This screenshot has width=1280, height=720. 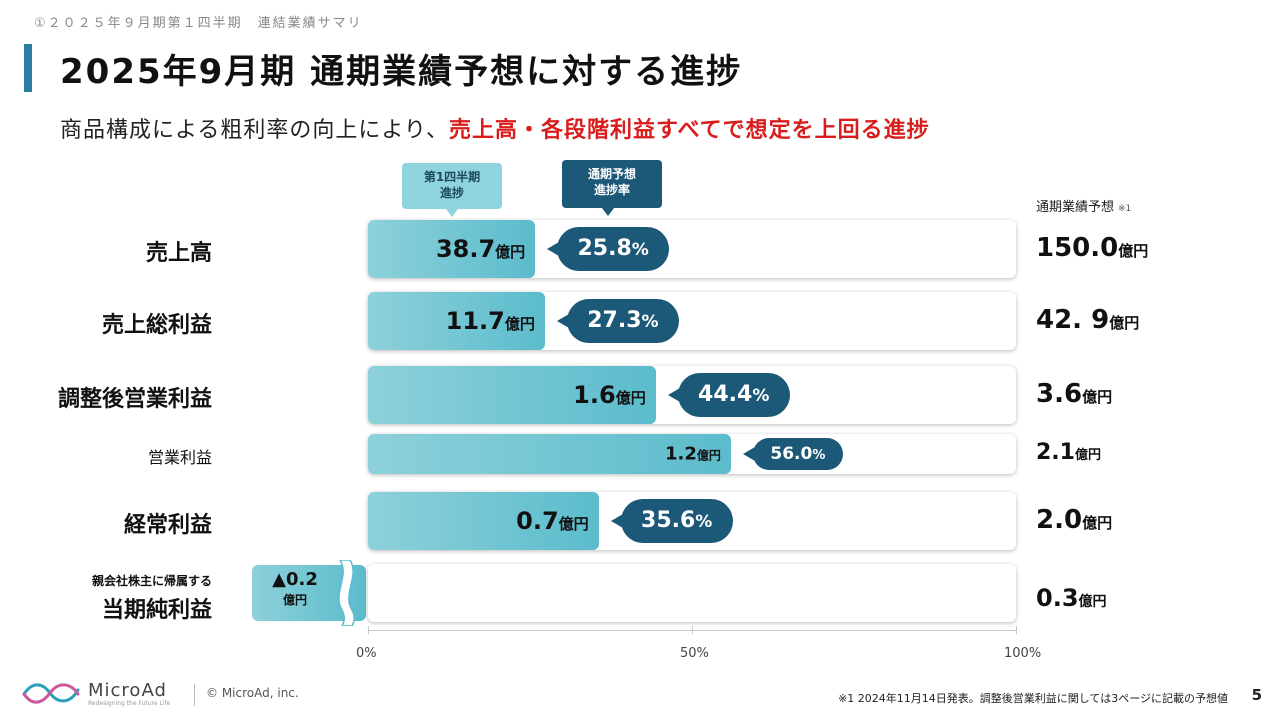 I want to click on callout-q1-text: 第1四半期 進捗, so click(x=452, y=185).